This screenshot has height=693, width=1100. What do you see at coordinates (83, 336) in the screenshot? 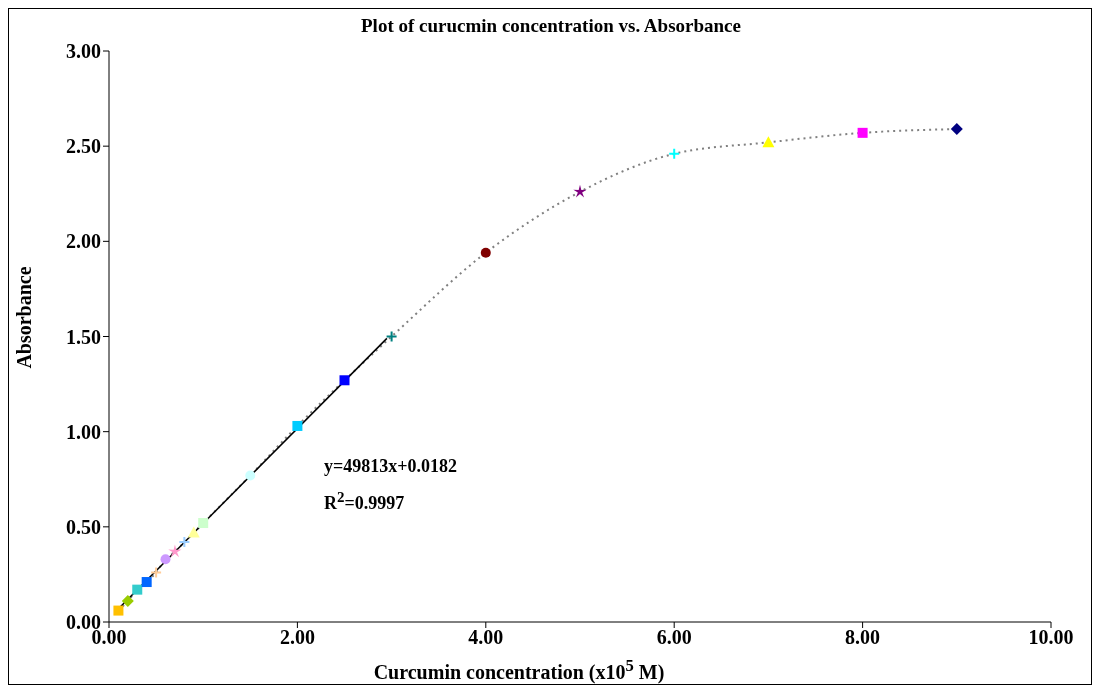
I see `y-tick-label: 1.50` at bounding box center [83, 336].